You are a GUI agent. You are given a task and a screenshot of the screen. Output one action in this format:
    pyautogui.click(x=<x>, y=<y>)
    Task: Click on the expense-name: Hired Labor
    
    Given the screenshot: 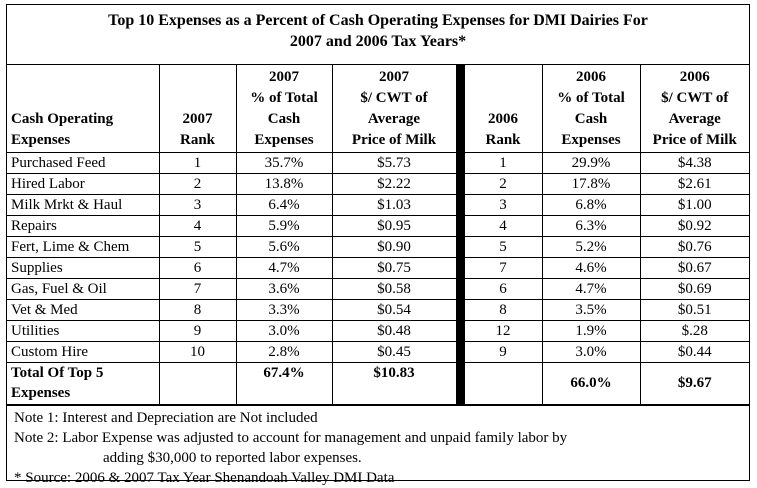 What is the action you would take?
    pyautogui.click(x=83, y=183)
    